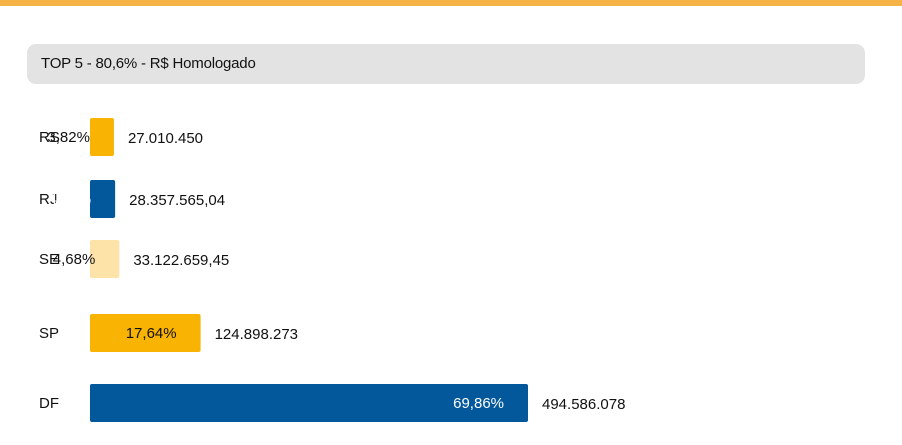 This screenshot has width=902, height=445. Describe the element at coordinates (151, 333) in the screenshot. I see `percent-label-sp: 17,64%` at that location.